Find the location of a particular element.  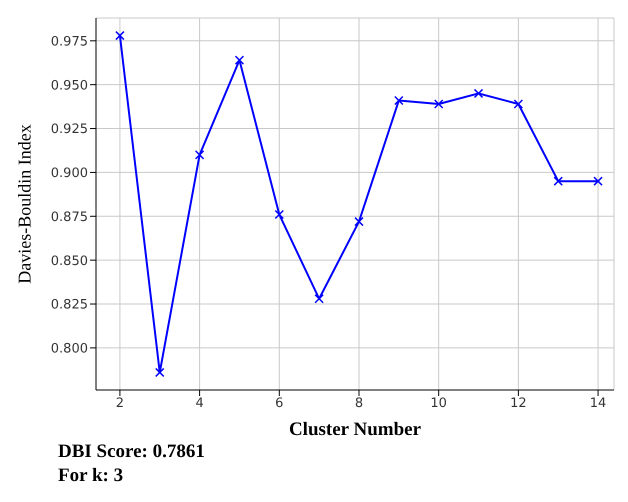

y-tick-label: 0.875 is located at coordinates (69, 217).